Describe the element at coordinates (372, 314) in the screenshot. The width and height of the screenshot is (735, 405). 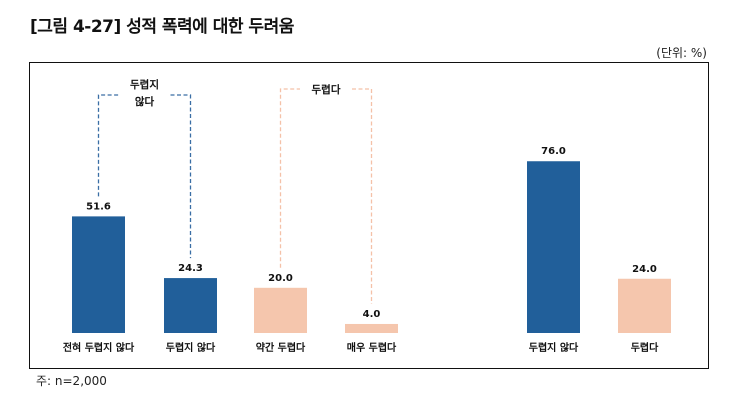
I see `data-label: 4.0` at that location.